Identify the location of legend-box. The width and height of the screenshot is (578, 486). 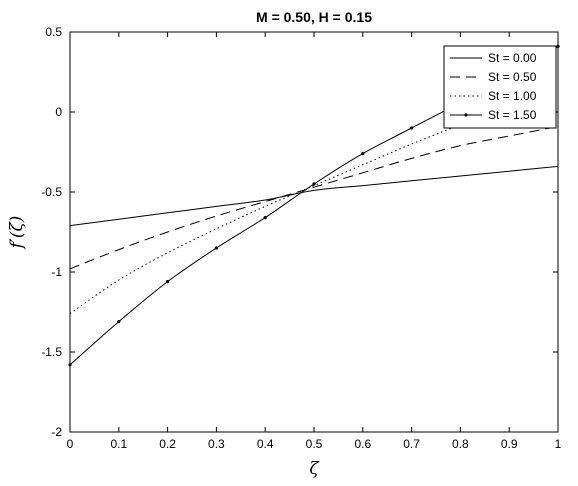
(500, 87).